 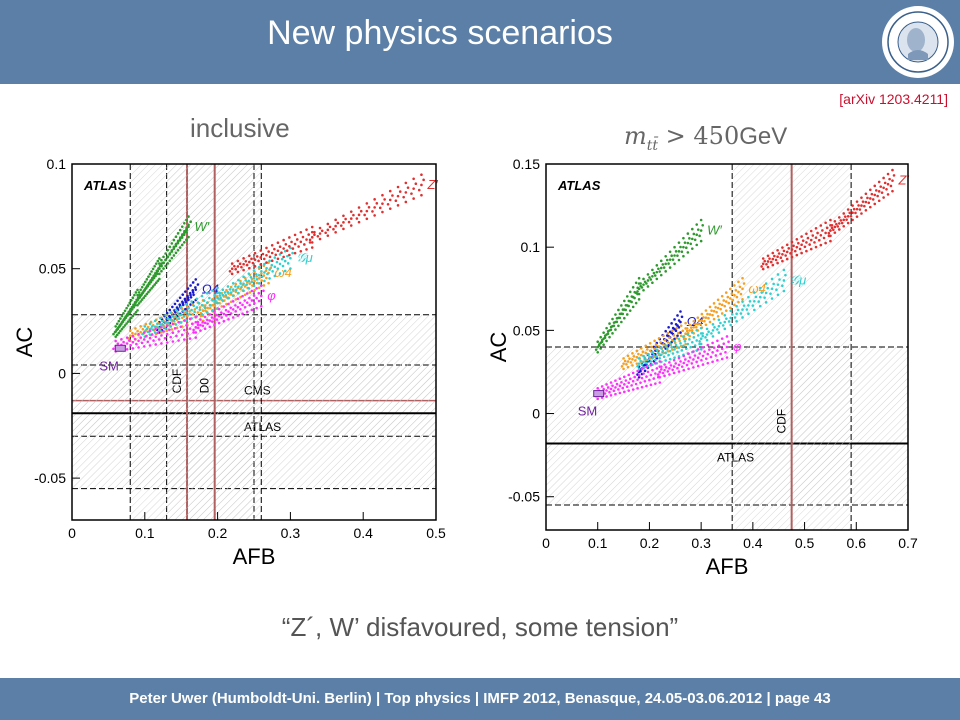 I want to click on y-axis-label: AC, so click(x=24, y=342).